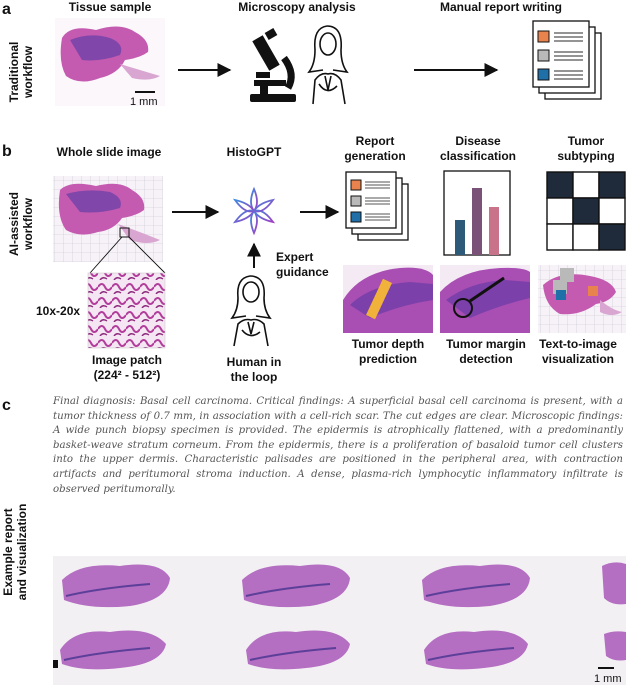 The width and height of the screenshot is (626, 685). I want to click on label-tumor-subtyping: Tumor subtyping, so click(586, 148).